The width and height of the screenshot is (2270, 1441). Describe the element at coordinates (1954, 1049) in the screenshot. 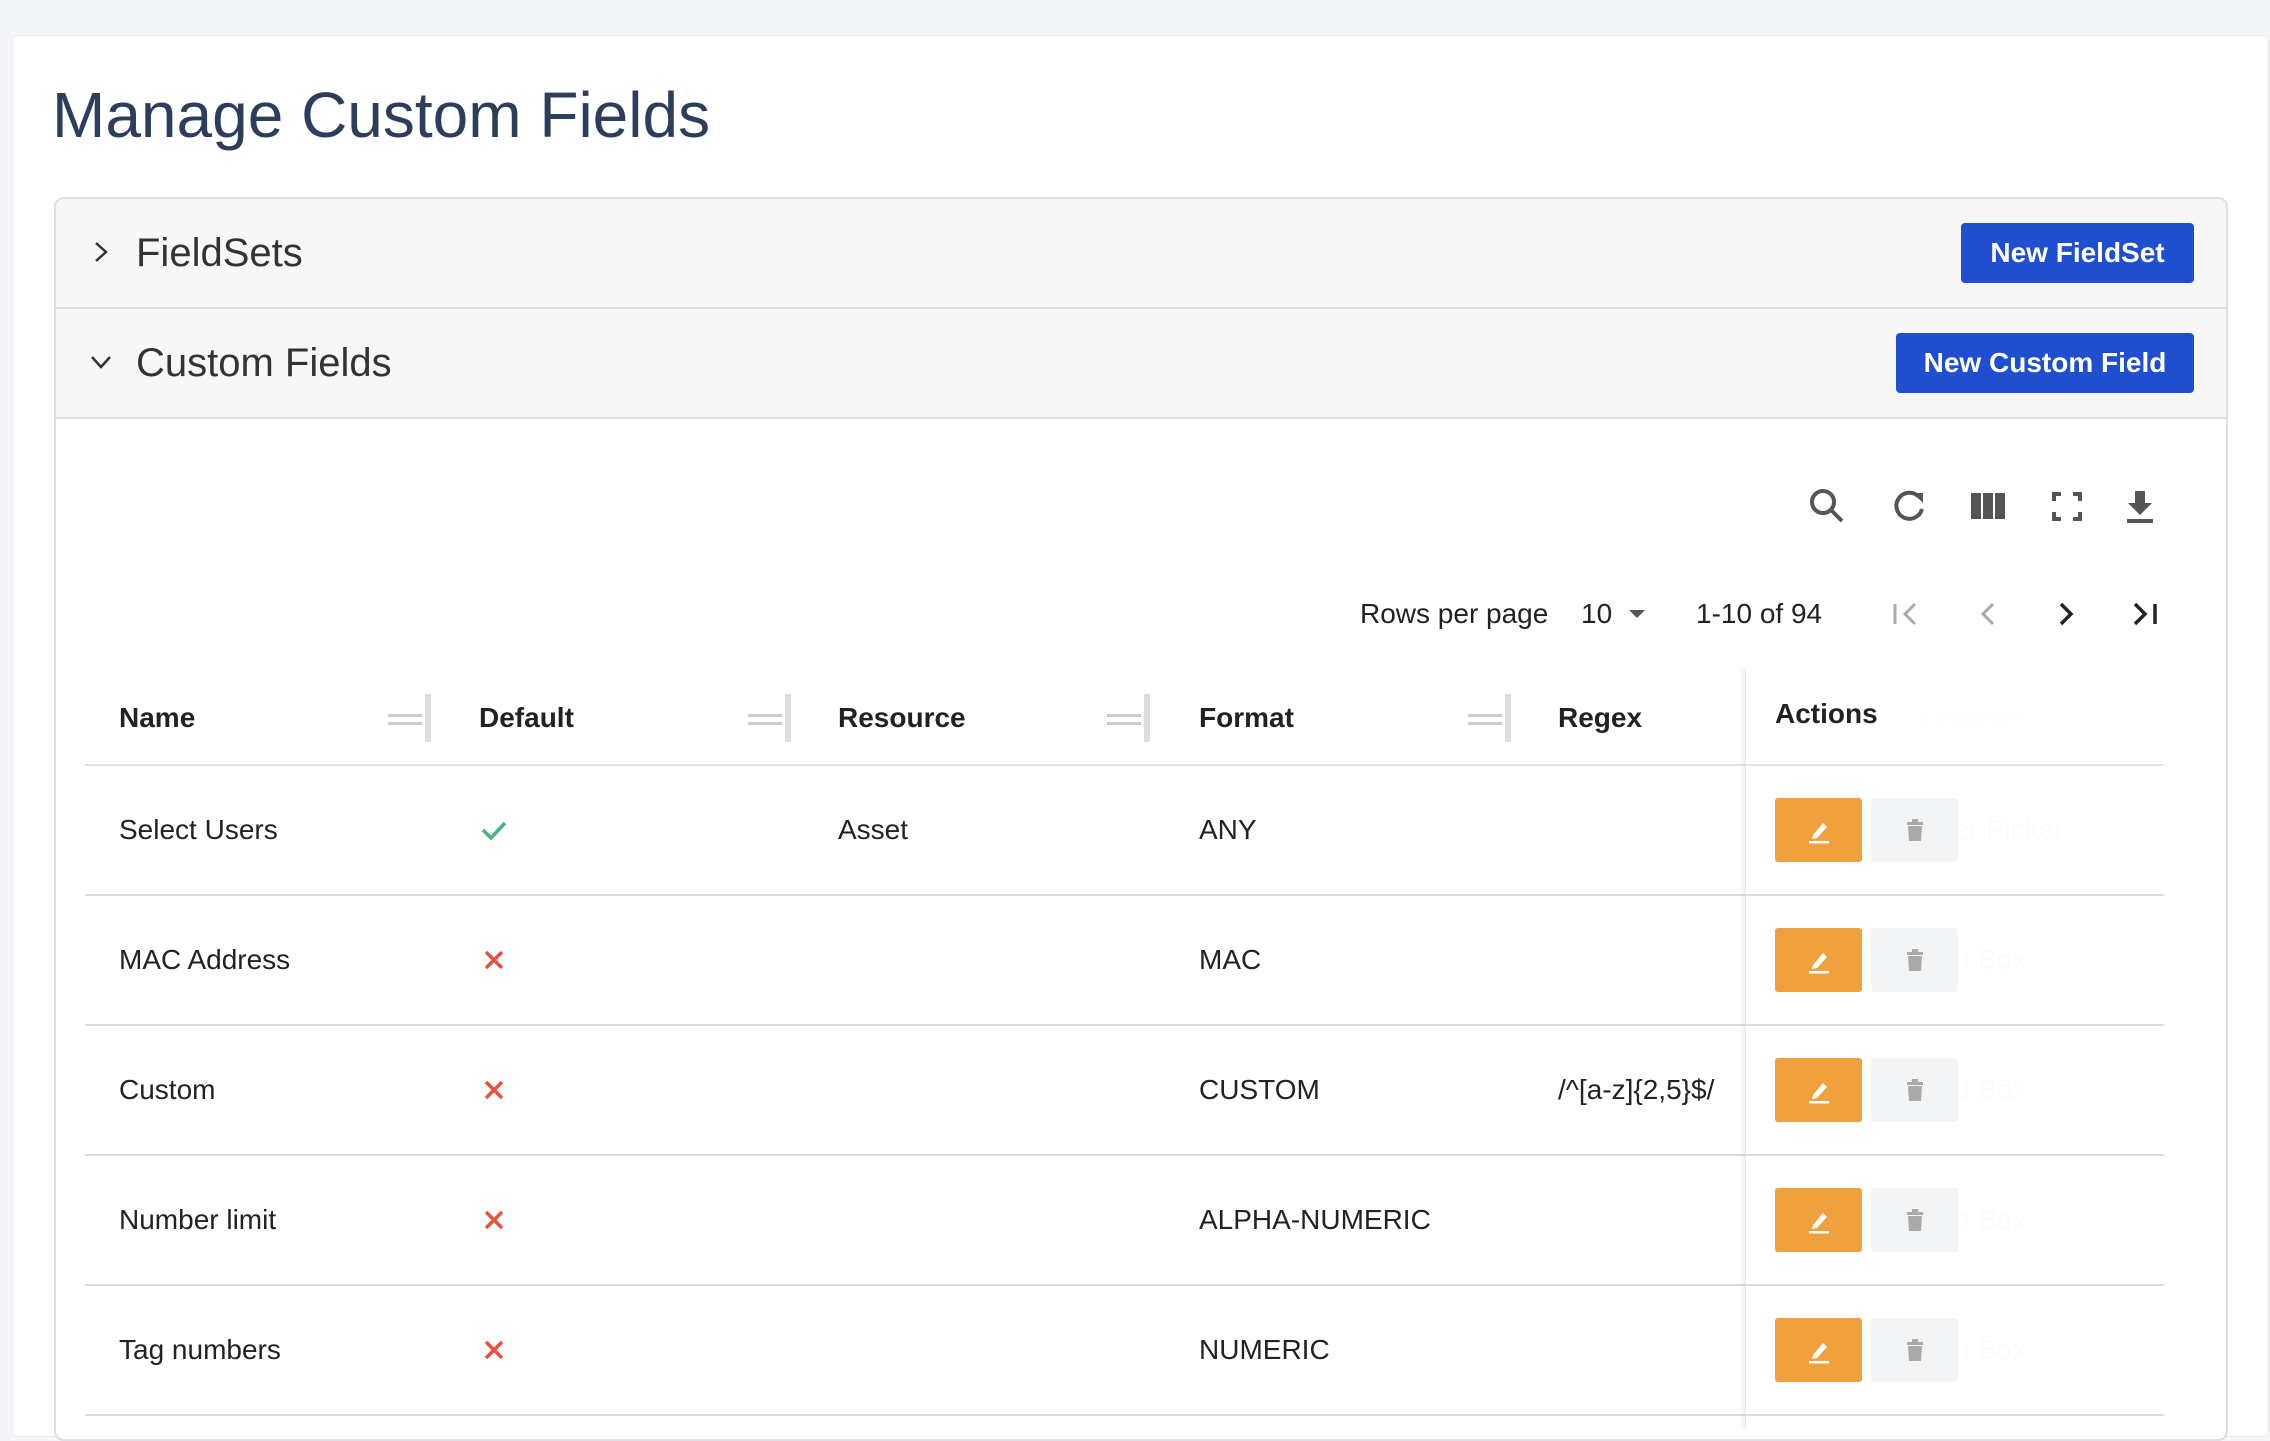

I see `actions-column` at that location.